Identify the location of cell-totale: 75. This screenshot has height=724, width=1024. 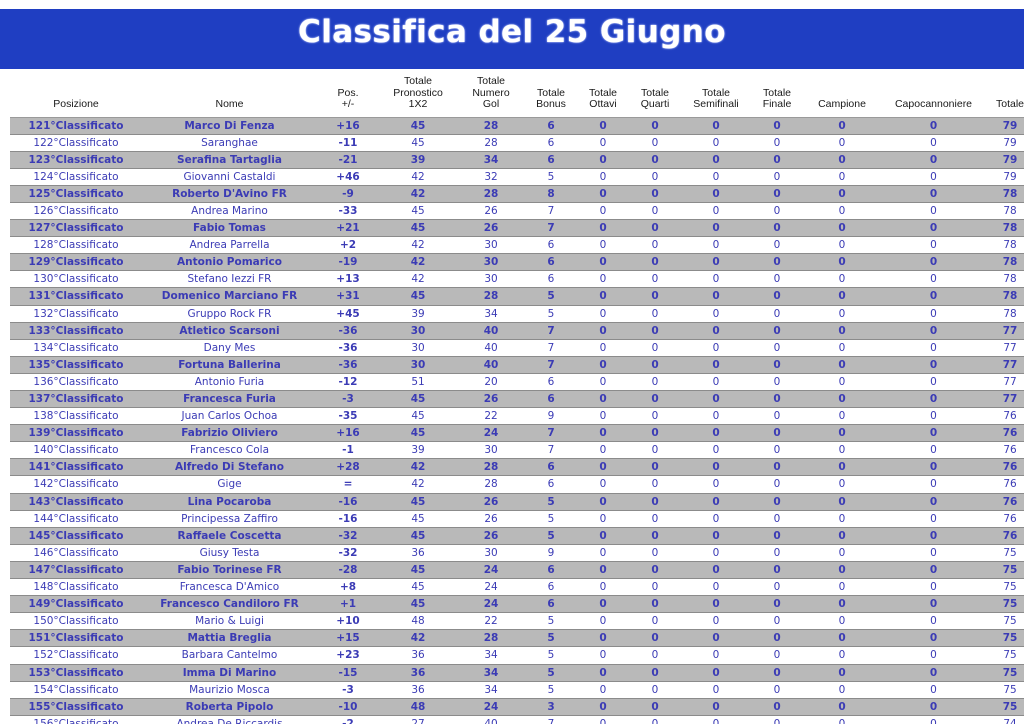
(1005, 621).